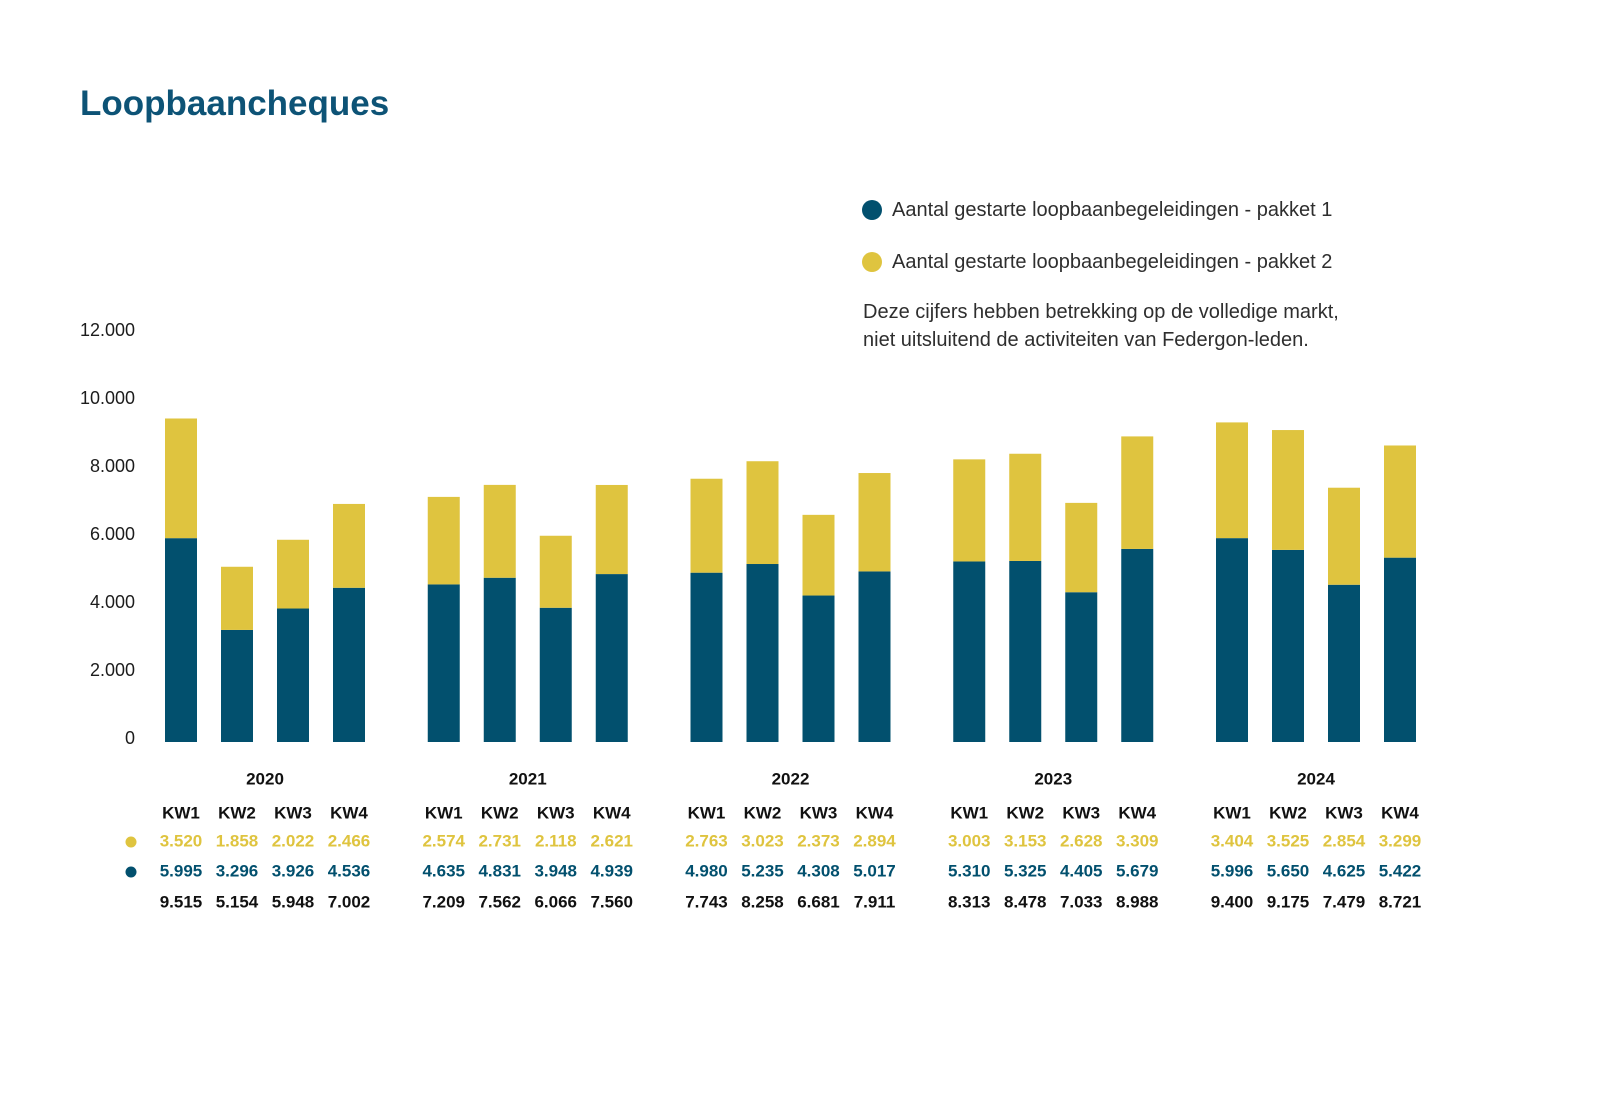 This screenshot has height=1120, width=1600. Describe the element at coordinates (818, 871) in the screenshot. I see `value-pakket-1-2022-kw3: 4.308` at that location.